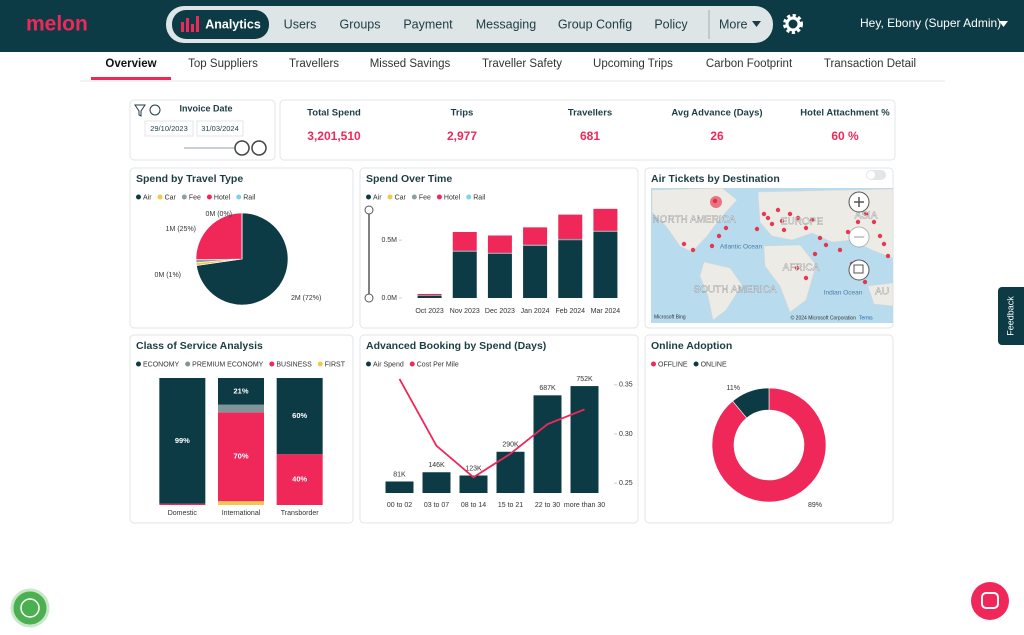 The width and height of the screenshot is (1024, 635). Describe the element at coordinates (859, 270) in the screenshot. I see `select-tool` at that location.